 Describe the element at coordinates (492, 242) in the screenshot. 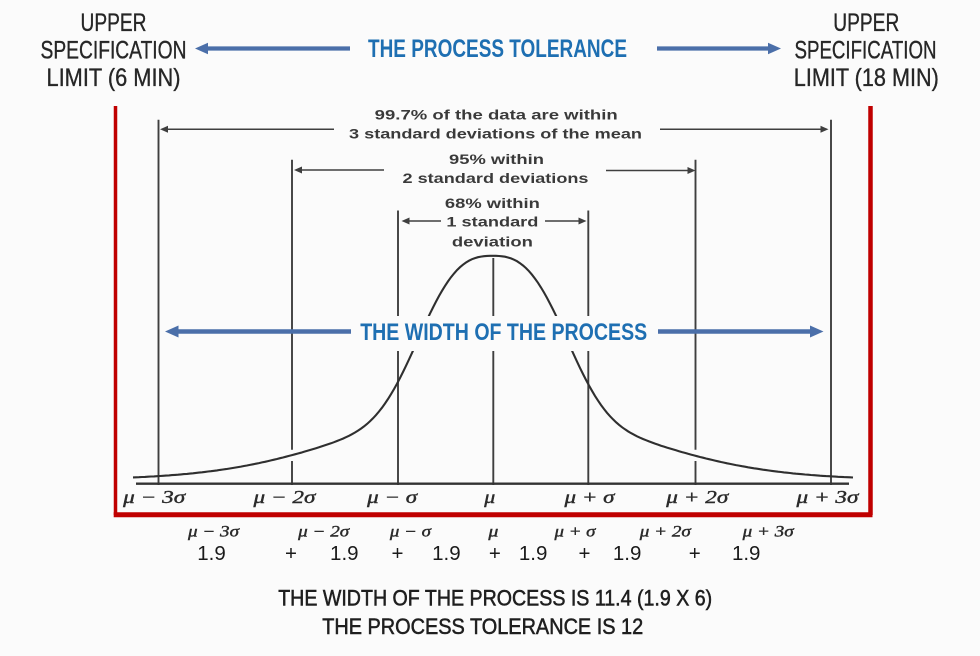

I see `svg-text: deviation` at that location.